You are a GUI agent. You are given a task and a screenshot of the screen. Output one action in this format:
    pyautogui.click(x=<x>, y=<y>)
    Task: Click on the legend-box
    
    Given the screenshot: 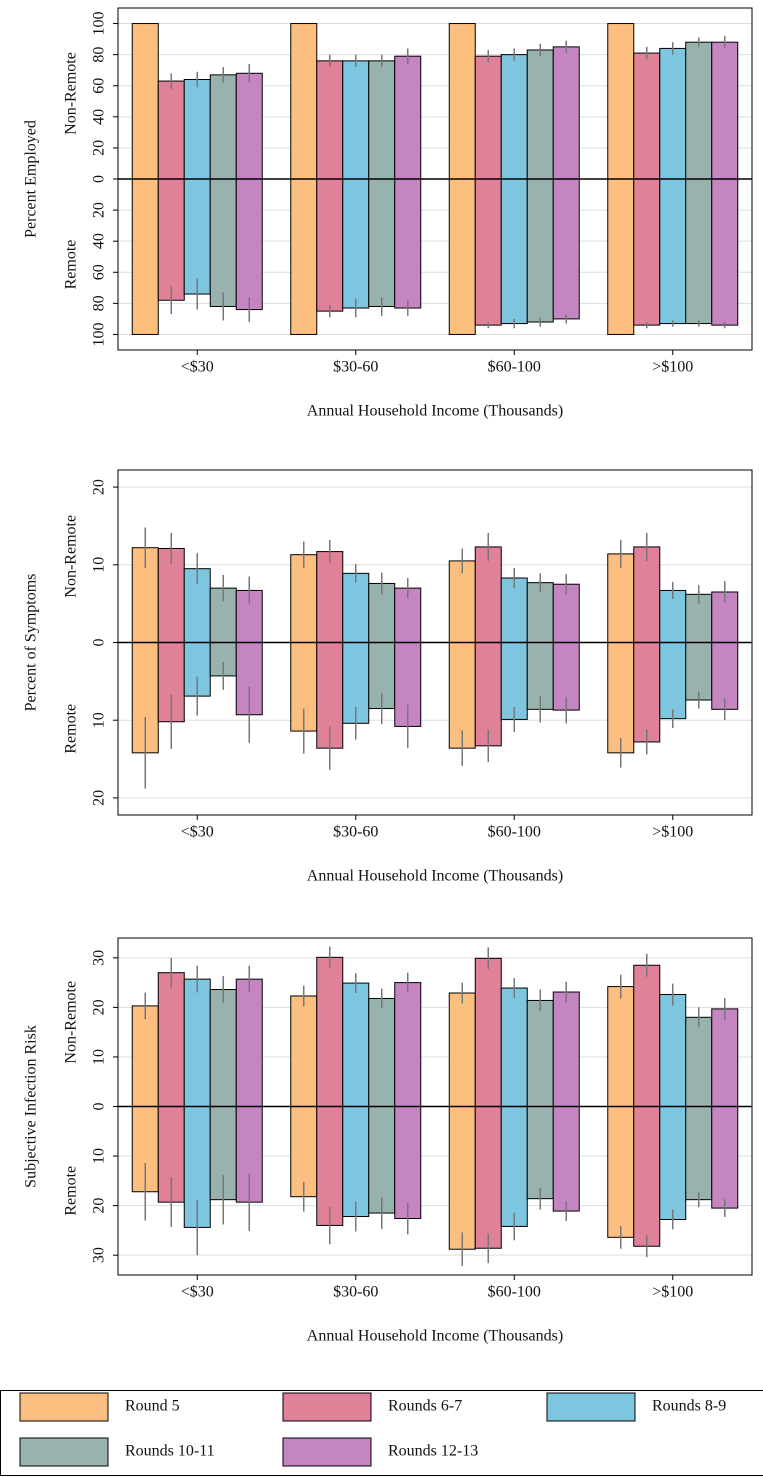 What is the action you would take?
    pyautogui.click(x=381, y=1433)
    